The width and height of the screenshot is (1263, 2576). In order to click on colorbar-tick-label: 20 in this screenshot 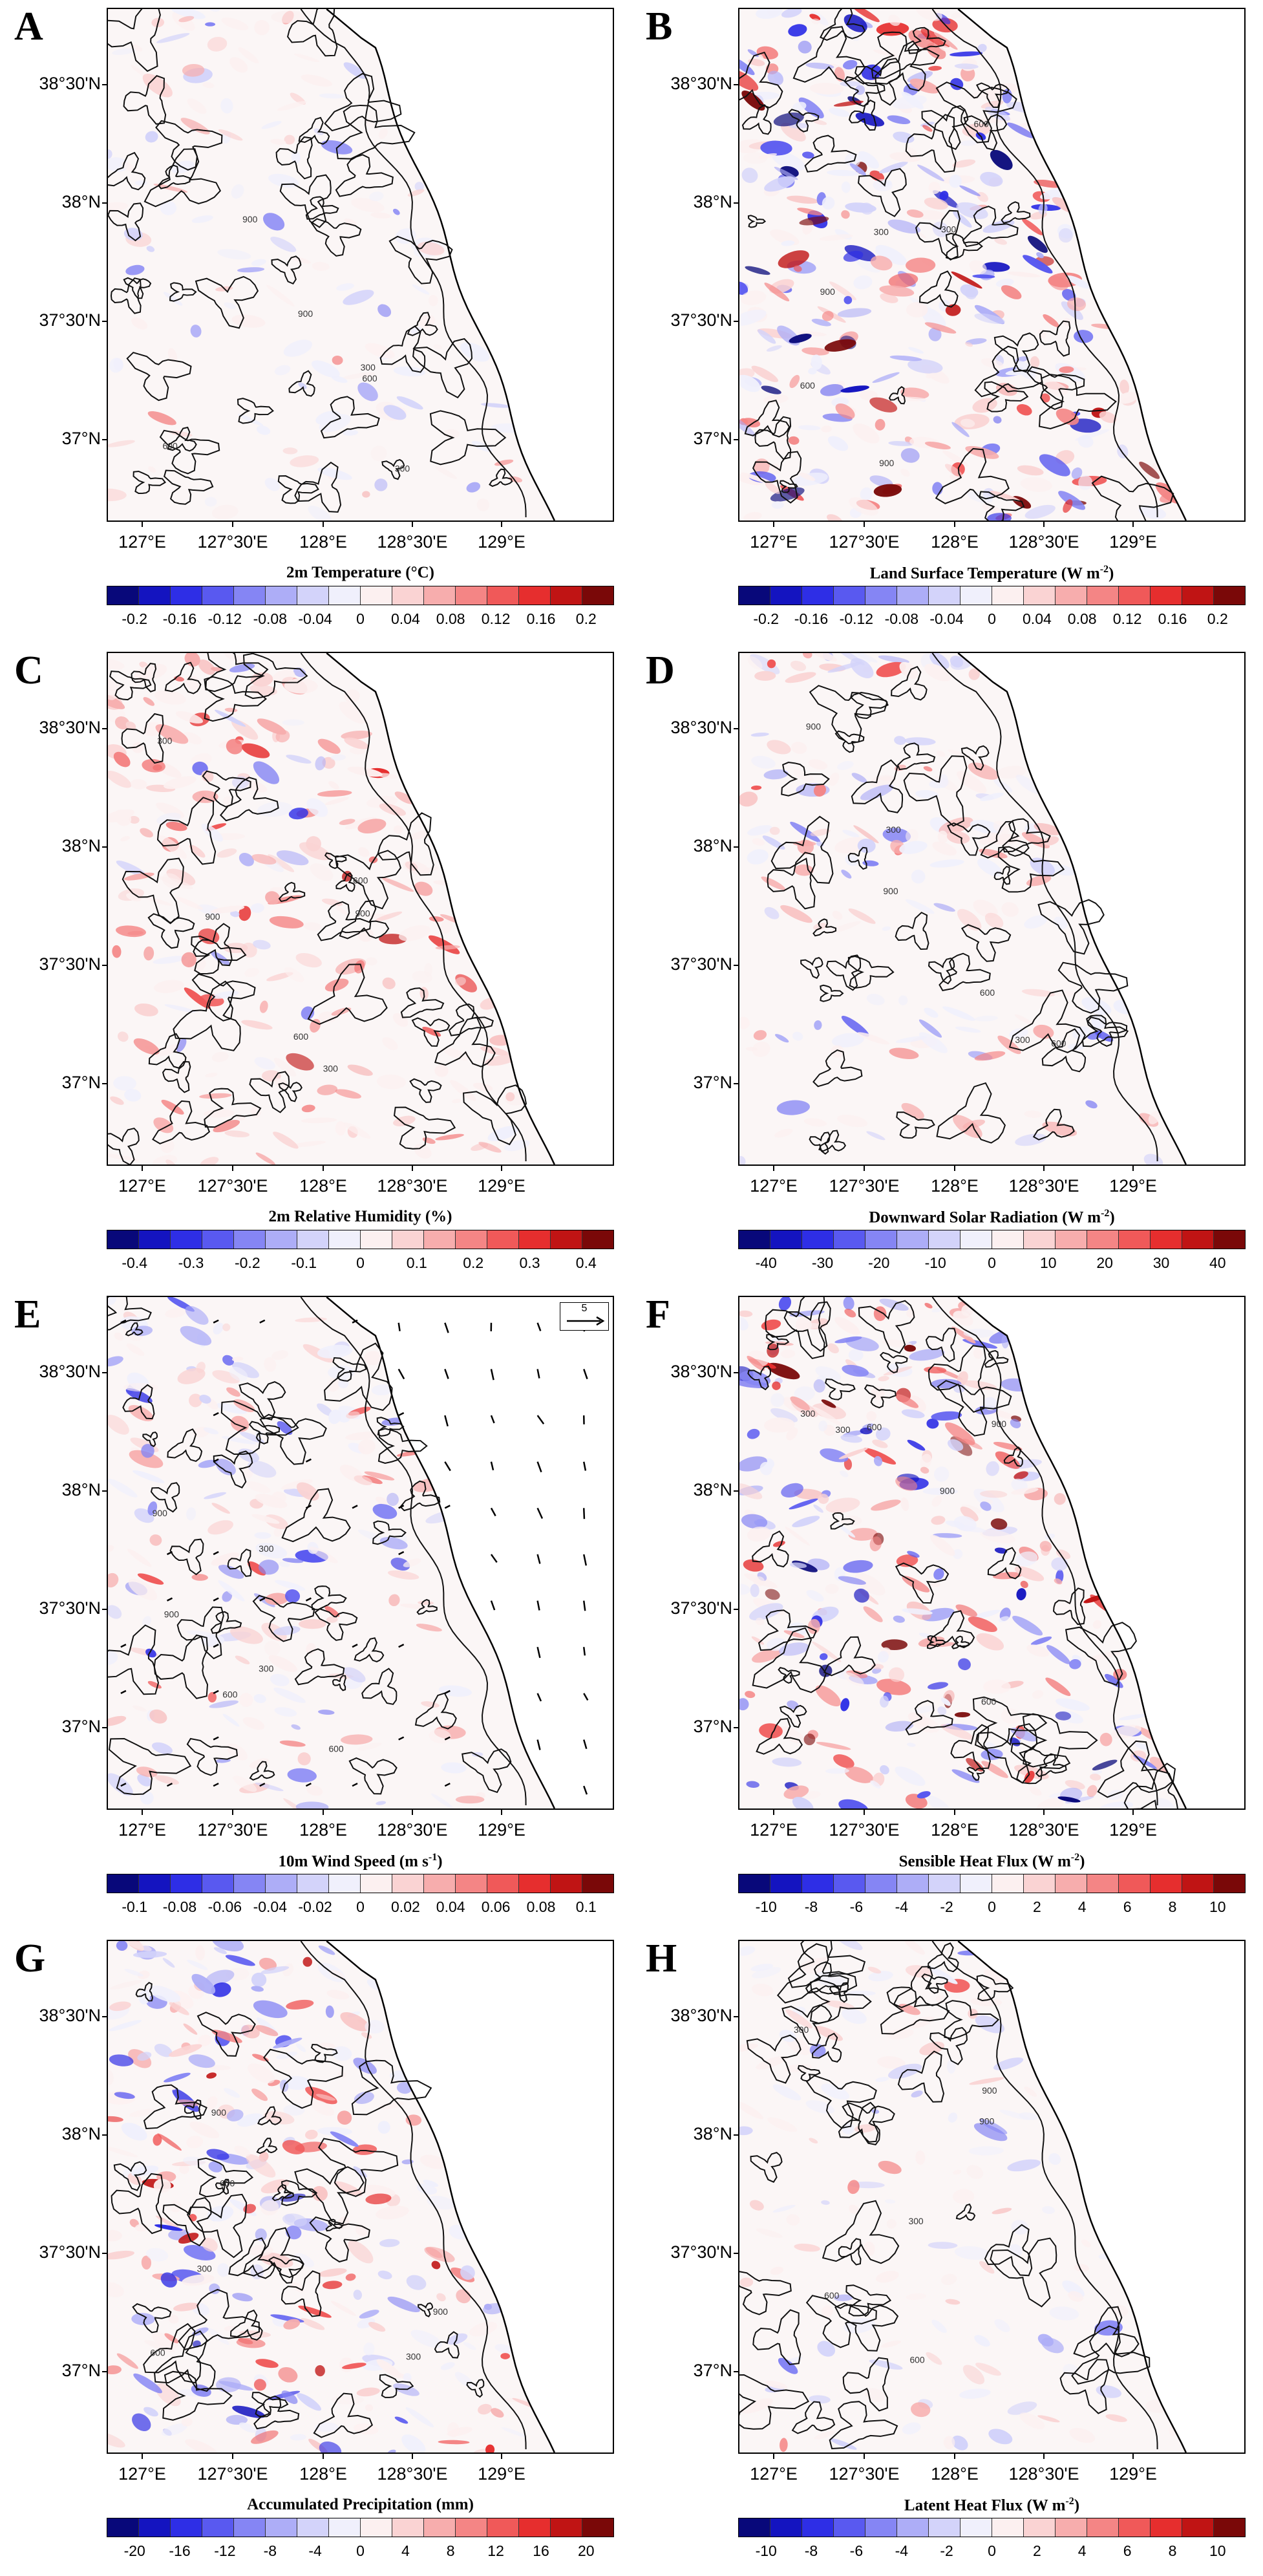, I will do `click(586, 2550)`.